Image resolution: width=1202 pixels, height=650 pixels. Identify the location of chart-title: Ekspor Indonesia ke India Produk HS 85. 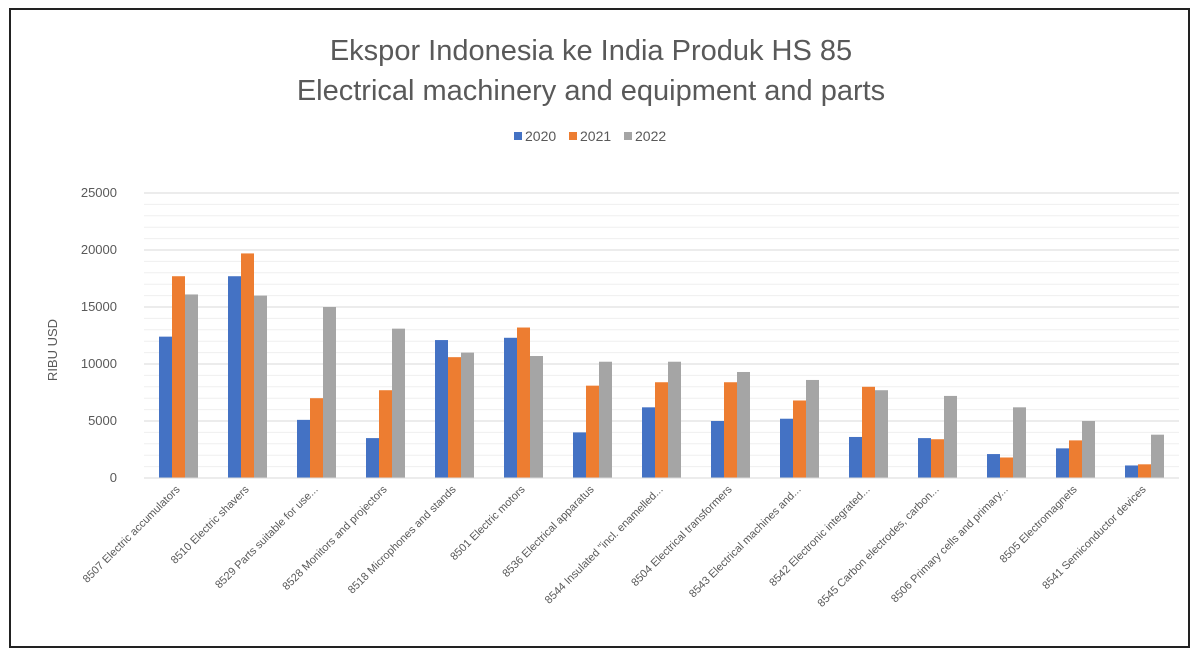
(591, 51).